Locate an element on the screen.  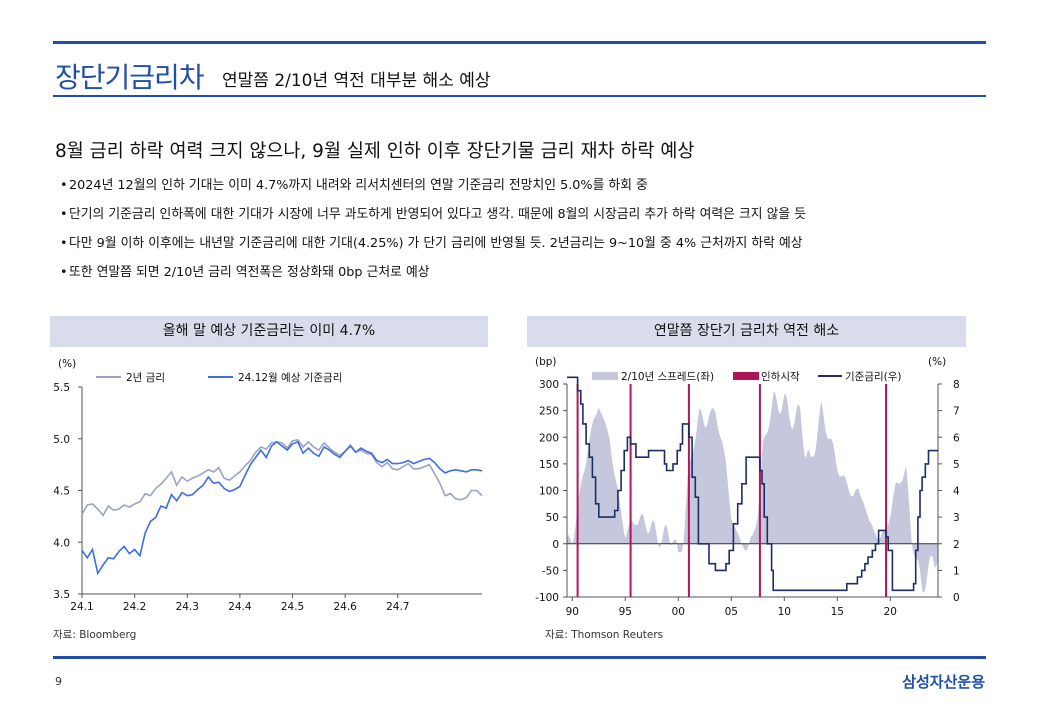
x-tick-label: 20 is located at coordinates (890, 612).